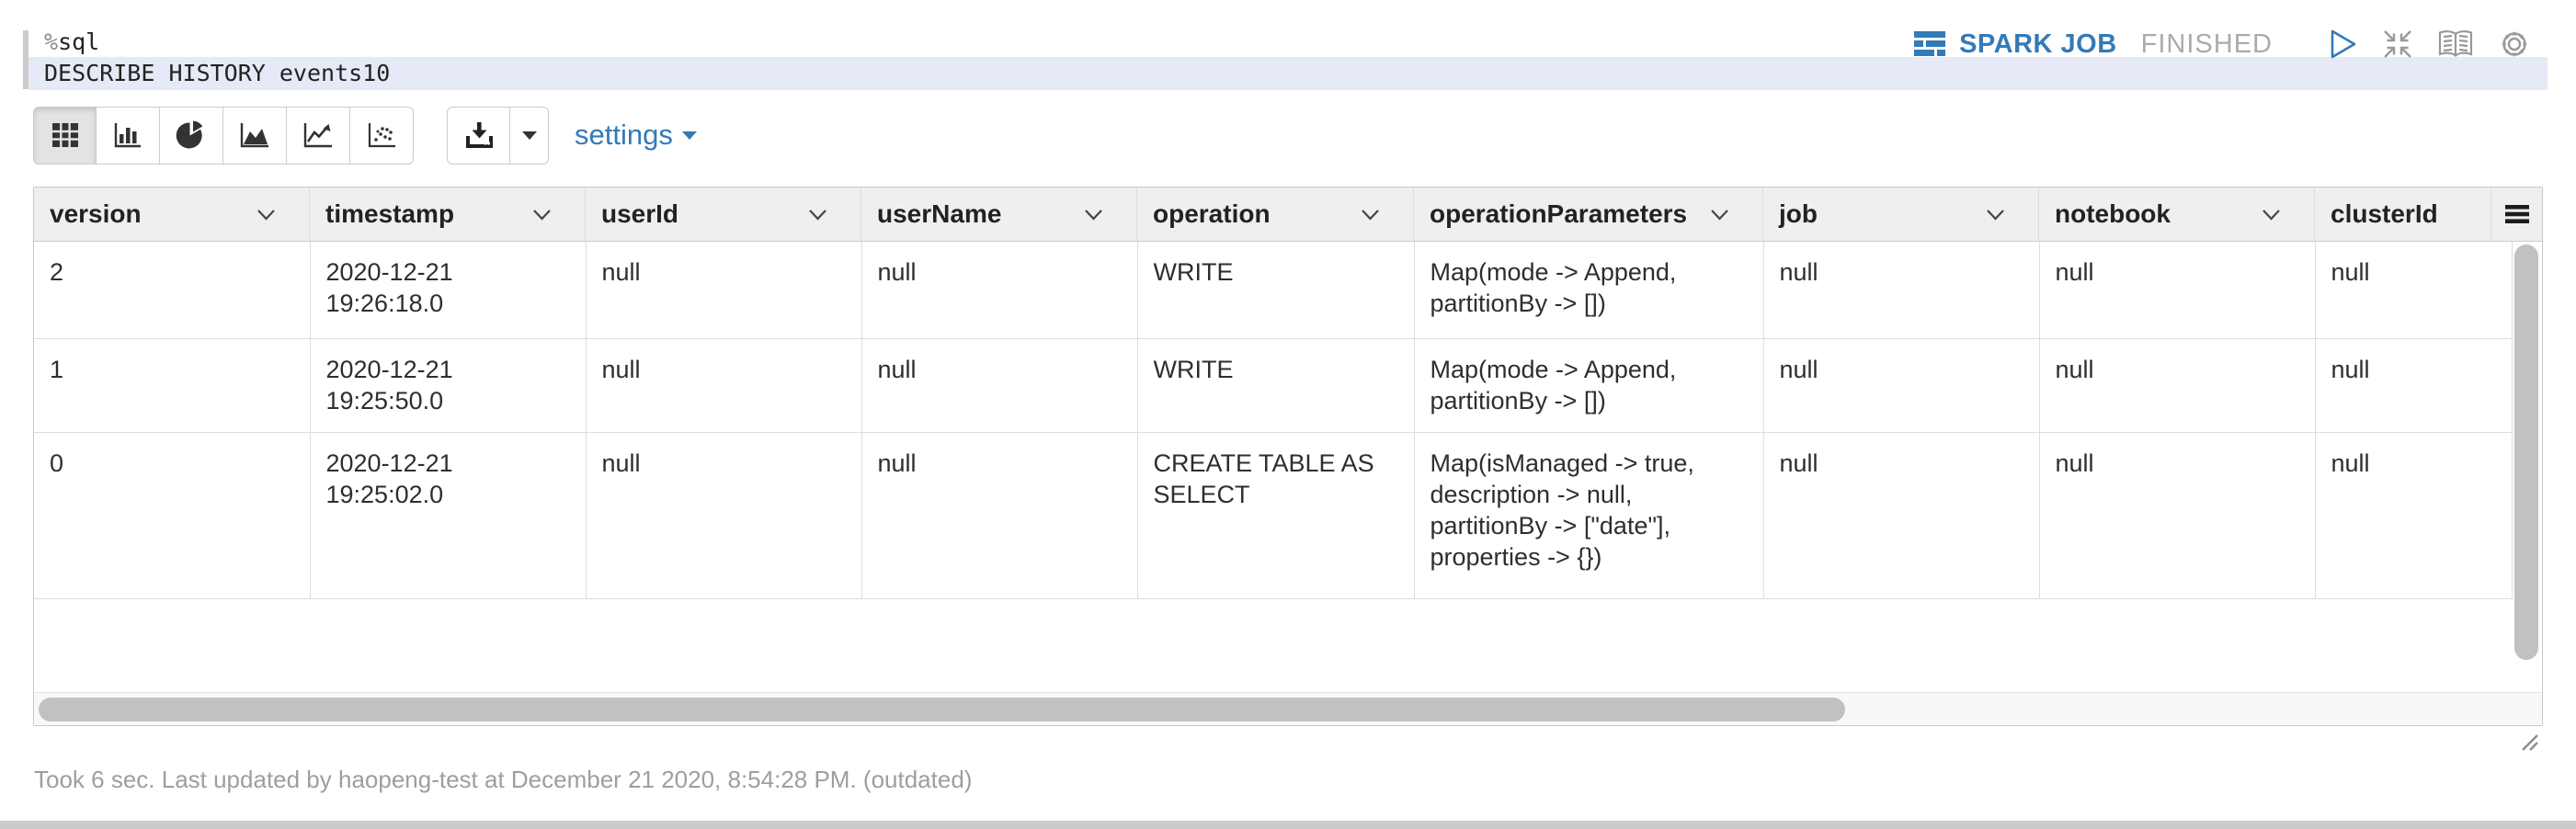 The width and height of the screenshot is (2576, 829). Describe the element at coordinates (96, 213) in the screenshot. I see `column-label: version` at that location.